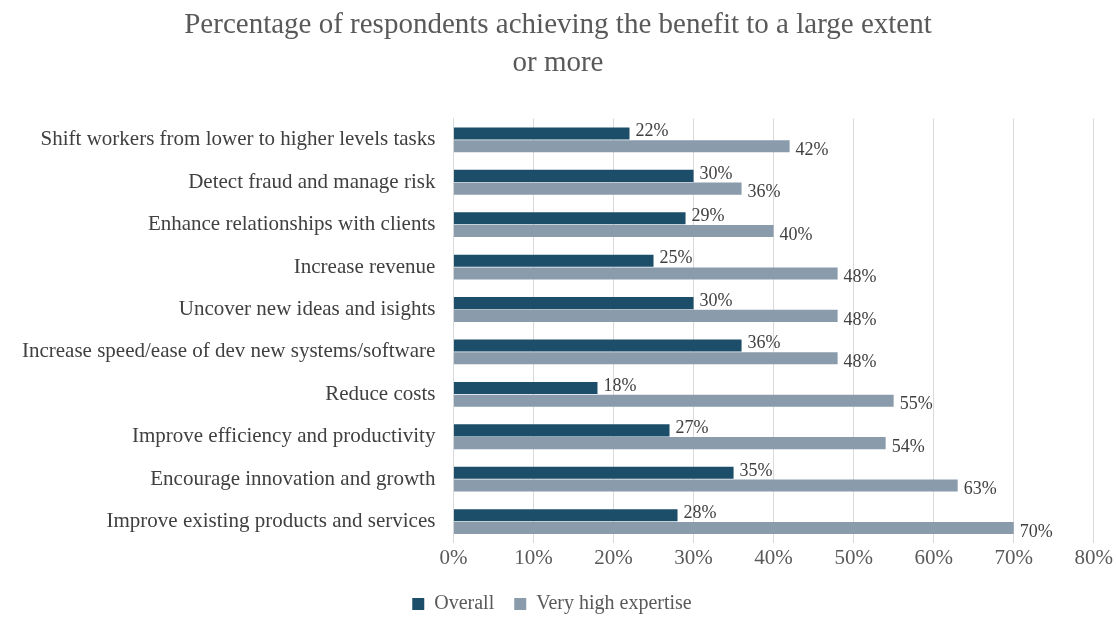 The height and width of the screenshot is (626, 1116). Describe the element at coordinates (692, 427) in the screenshot. I see `data-label: 27%` at that location.